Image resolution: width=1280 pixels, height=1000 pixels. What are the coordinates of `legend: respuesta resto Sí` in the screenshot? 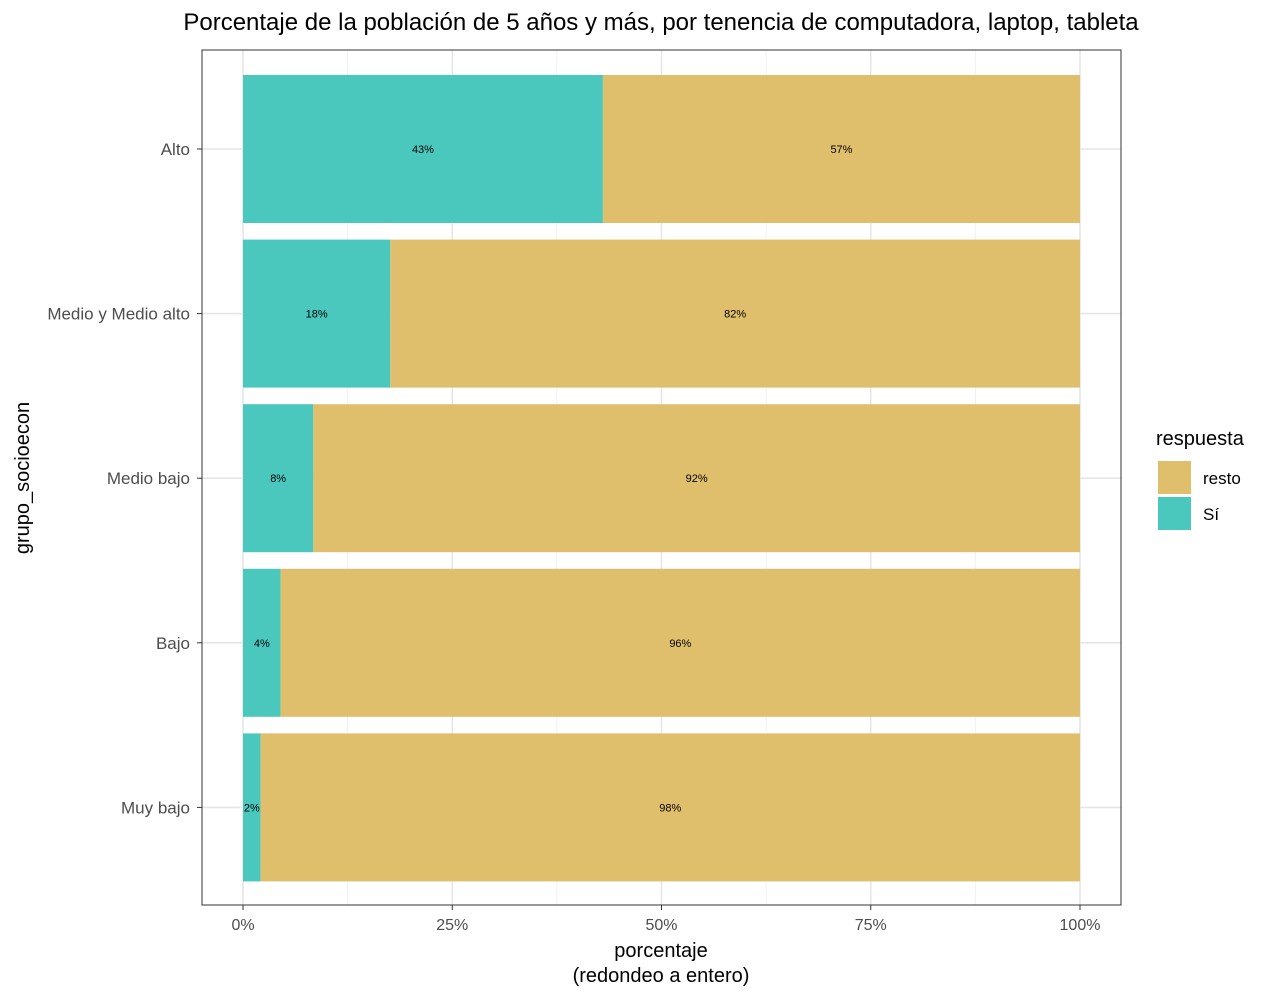 It's located at (1200, 479).